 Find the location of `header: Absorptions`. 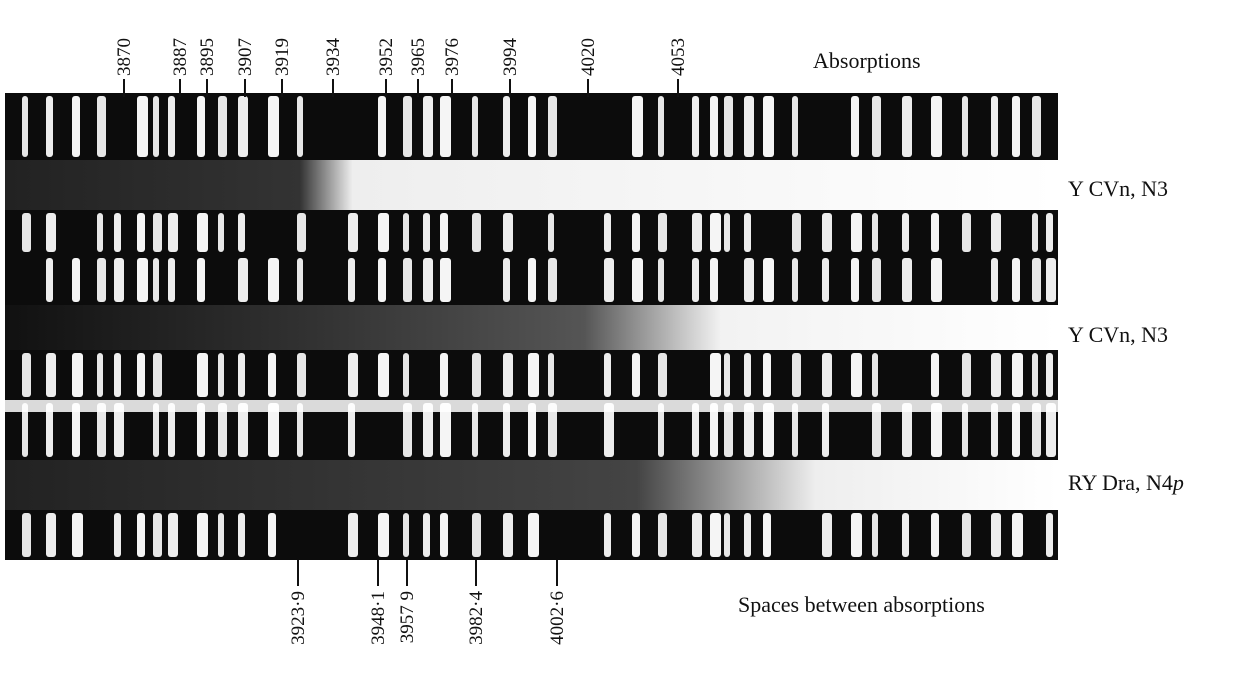

header: Absorptions is located at coordinates (867, 60).